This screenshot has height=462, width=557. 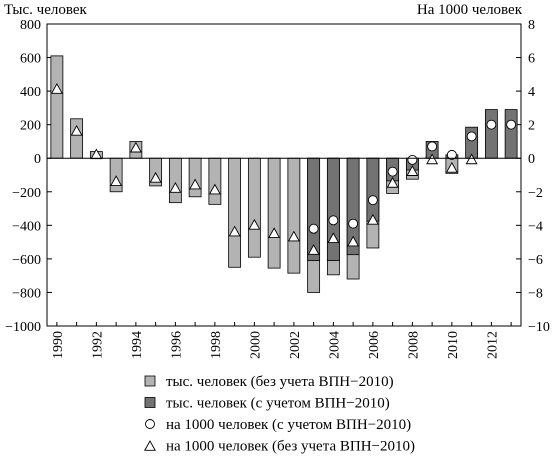 I want to click on left-axis-title: Тыс. человек, so click(x=45, y=10).